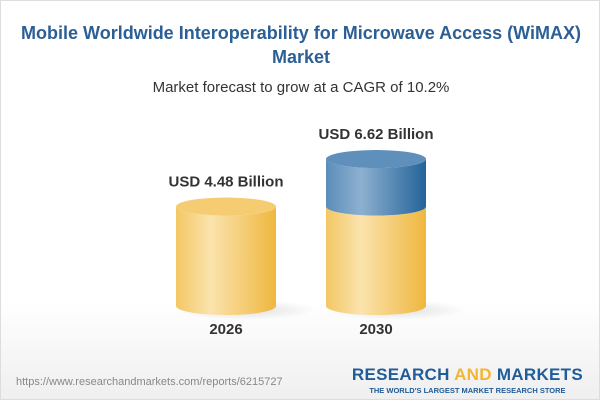  What do you see at coordinates (376, 187) in the screenshot?
I see `cylinder-growth-segment` at bounding box center [376, 187].